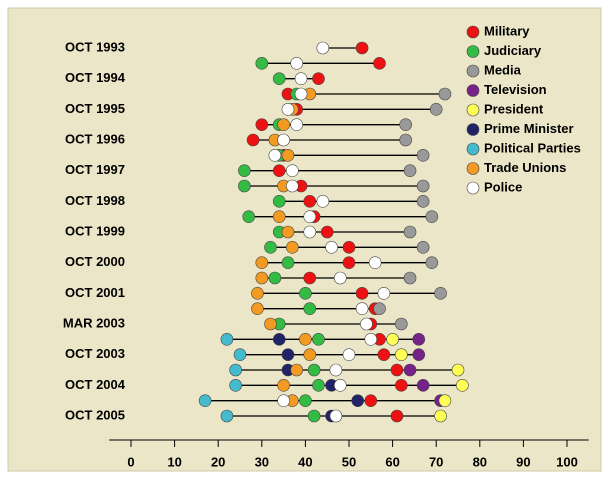 The image size is (610, 479). What do you see at coordinates (95, 261) in the screenshot?
I see `y-tick-label: OCT 2000` at bounding box center [95, 261].